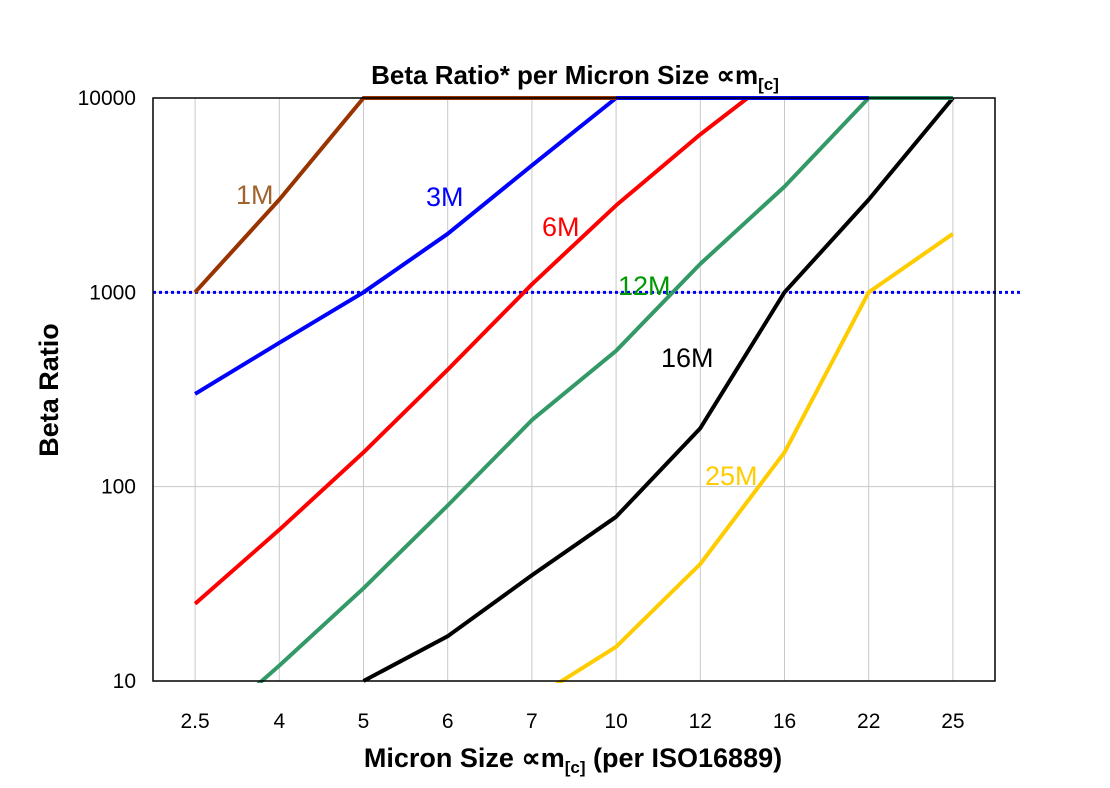 This screenshot has height=788, width=1110. I want to click on x-axis-title-subscript: [c], so click(575, 767).